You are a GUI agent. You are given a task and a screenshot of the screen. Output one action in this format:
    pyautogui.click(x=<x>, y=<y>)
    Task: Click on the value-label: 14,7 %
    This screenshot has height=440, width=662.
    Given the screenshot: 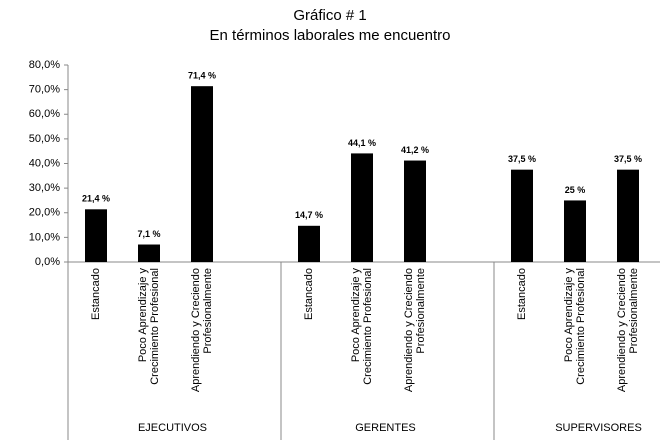 What is the action you would take?
    pyautogui.click(x=309, y=215)
    